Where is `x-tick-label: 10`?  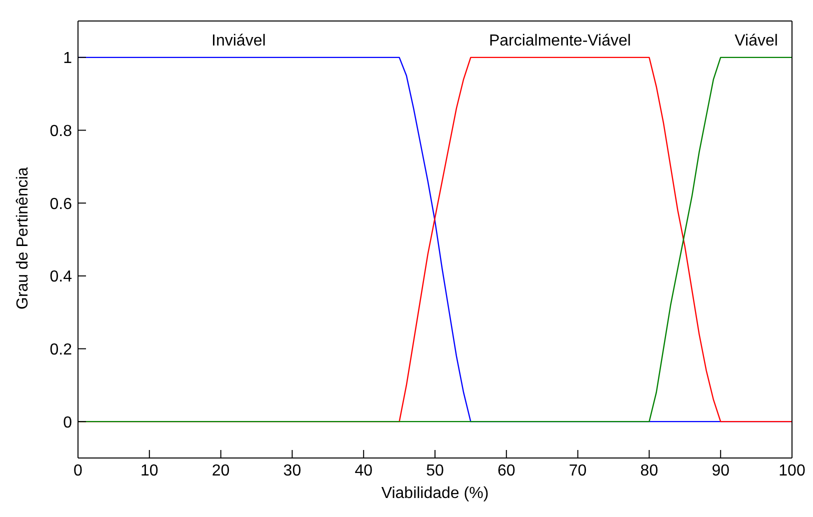
x-tick-label: 10 is located at coordinates (149, 471).